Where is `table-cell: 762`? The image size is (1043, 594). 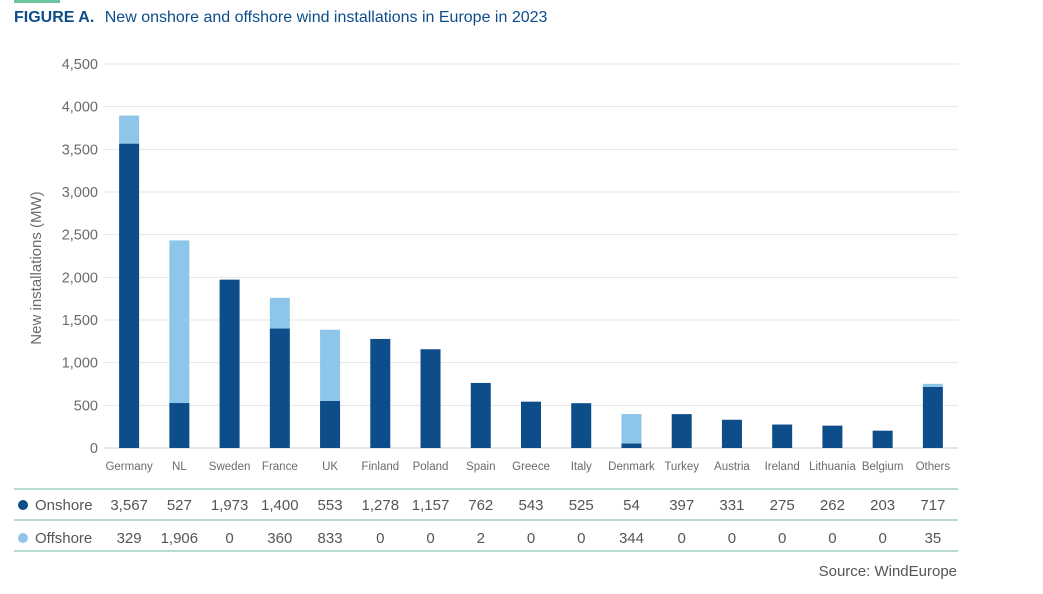
table-cell: 762 is located at coordinates (480, 505).